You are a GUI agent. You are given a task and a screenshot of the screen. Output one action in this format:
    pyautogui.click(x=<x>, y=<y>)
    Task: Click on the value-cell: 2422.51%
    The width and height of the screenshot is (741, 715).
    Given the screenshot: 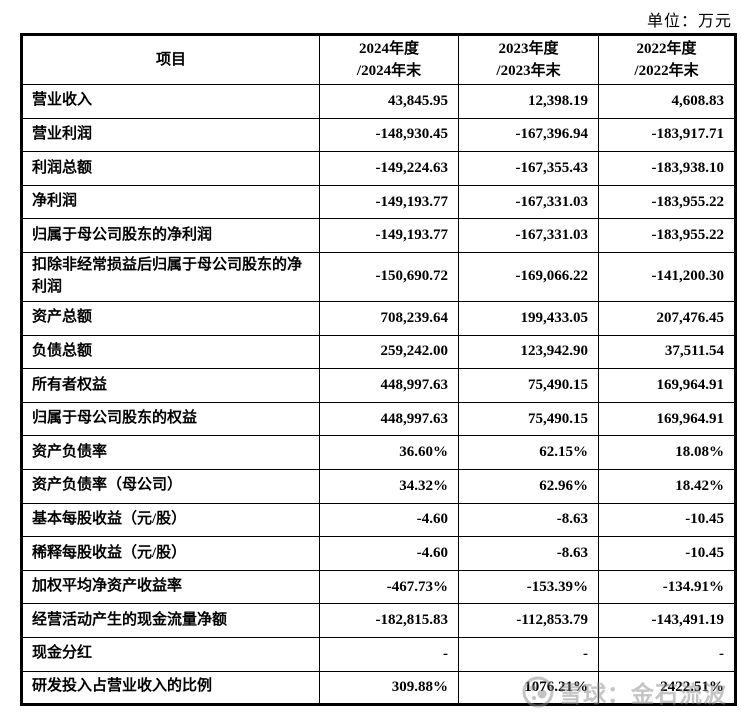 What is the action you would take?
    pyautogui.click(x=667, y=688)
    